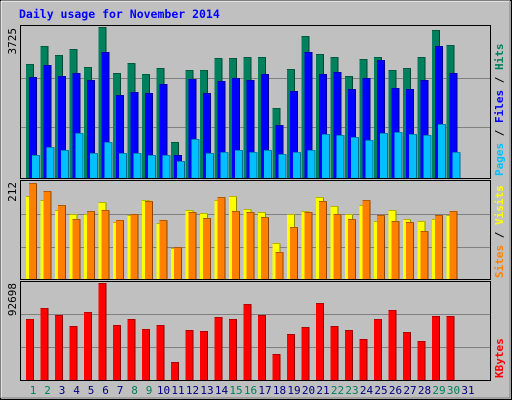  What do you see at coordinates (380, 390) in the screenshot?
I see `x-label-25: 25` at bounding box center [380, 390].